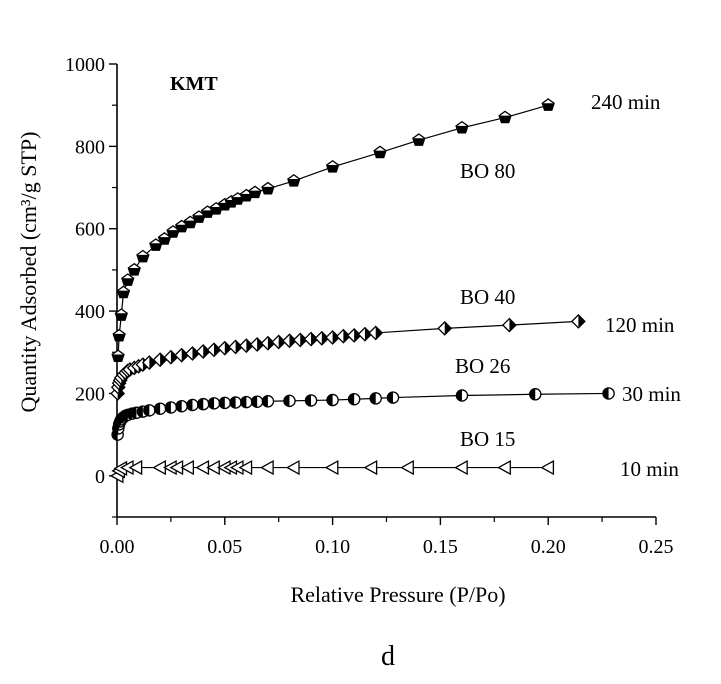  Describe the element at coordinates (332, 547) in the screenshot. I see `x-tick-label: 0.10` at that location.